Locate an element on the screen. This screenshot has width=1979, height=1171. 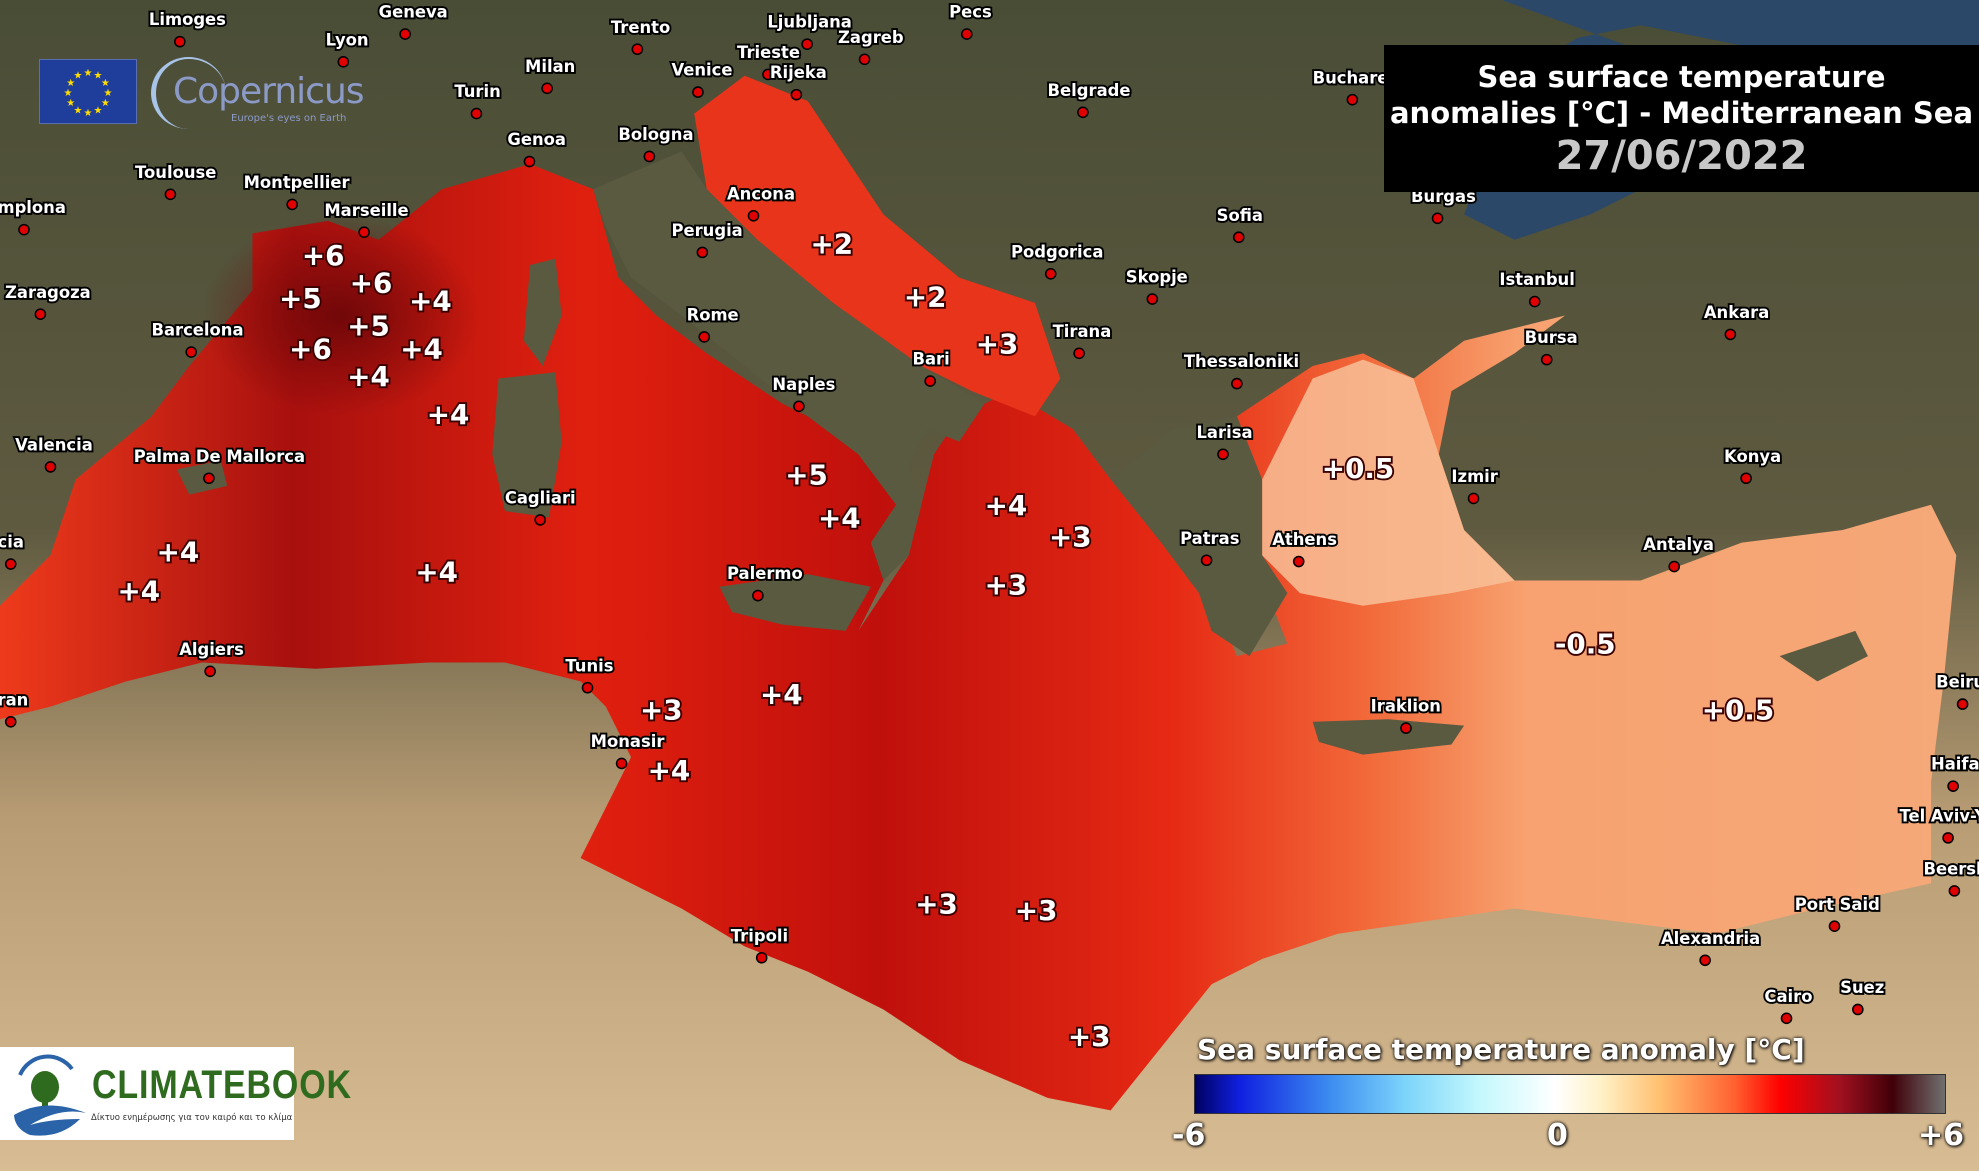
city-label: Bucharest is located at coordinates (1360, 77).